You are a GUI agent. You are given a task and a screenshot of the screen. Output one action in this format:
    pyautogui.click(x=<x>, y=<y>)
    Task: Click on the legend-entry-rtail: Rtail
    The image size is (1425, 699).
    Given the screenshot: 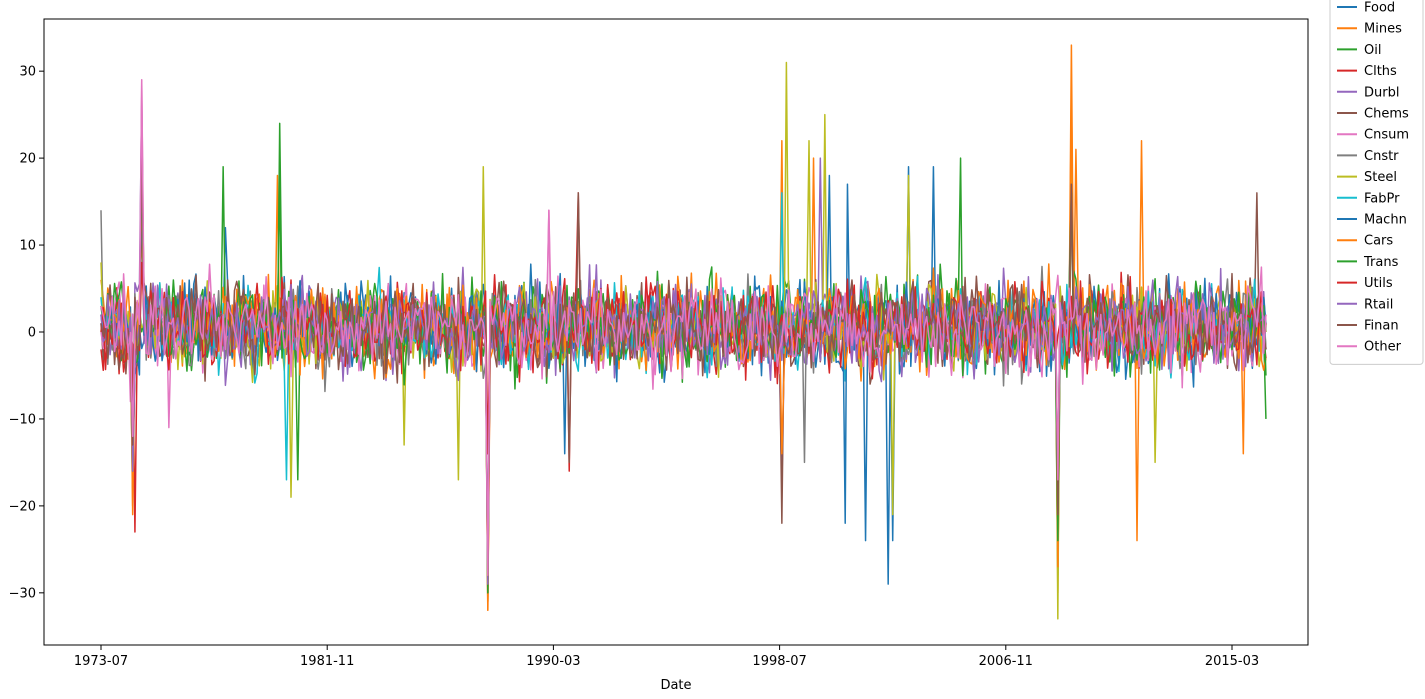 What is the action you would take?
    pyautogui.click(x=1365, y=304)
    